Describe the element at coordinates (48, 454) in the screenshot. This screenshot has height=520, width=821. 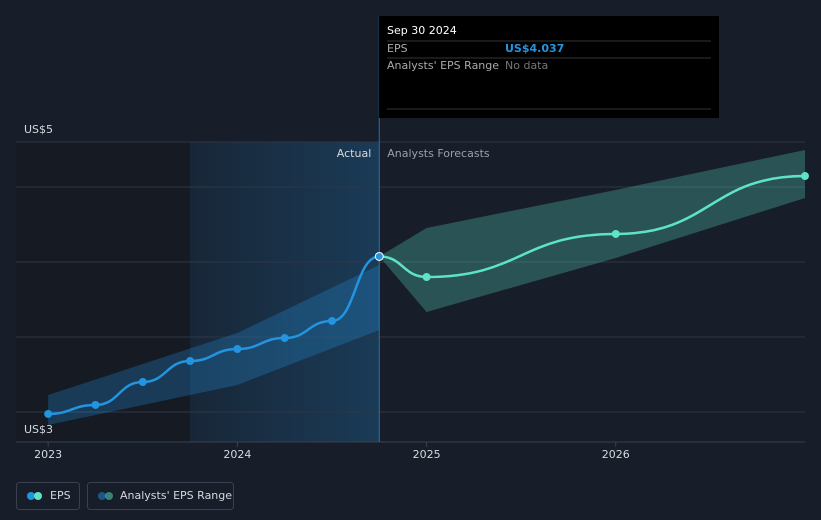
I see `x-tick-label: 2023` at that location.